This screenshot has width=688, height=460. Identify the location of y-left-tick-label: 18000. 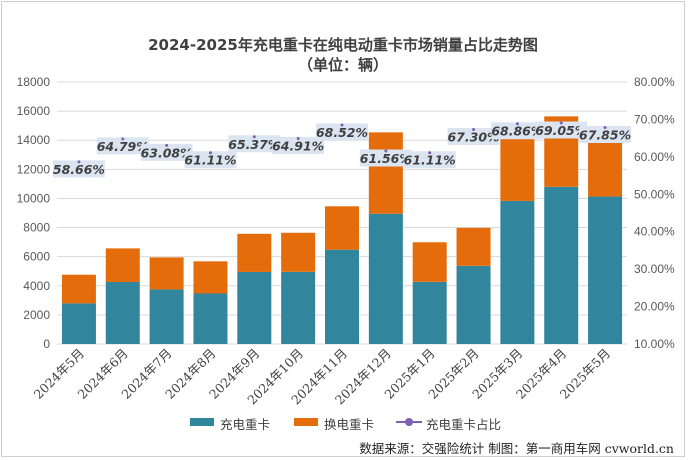
(34, 82).